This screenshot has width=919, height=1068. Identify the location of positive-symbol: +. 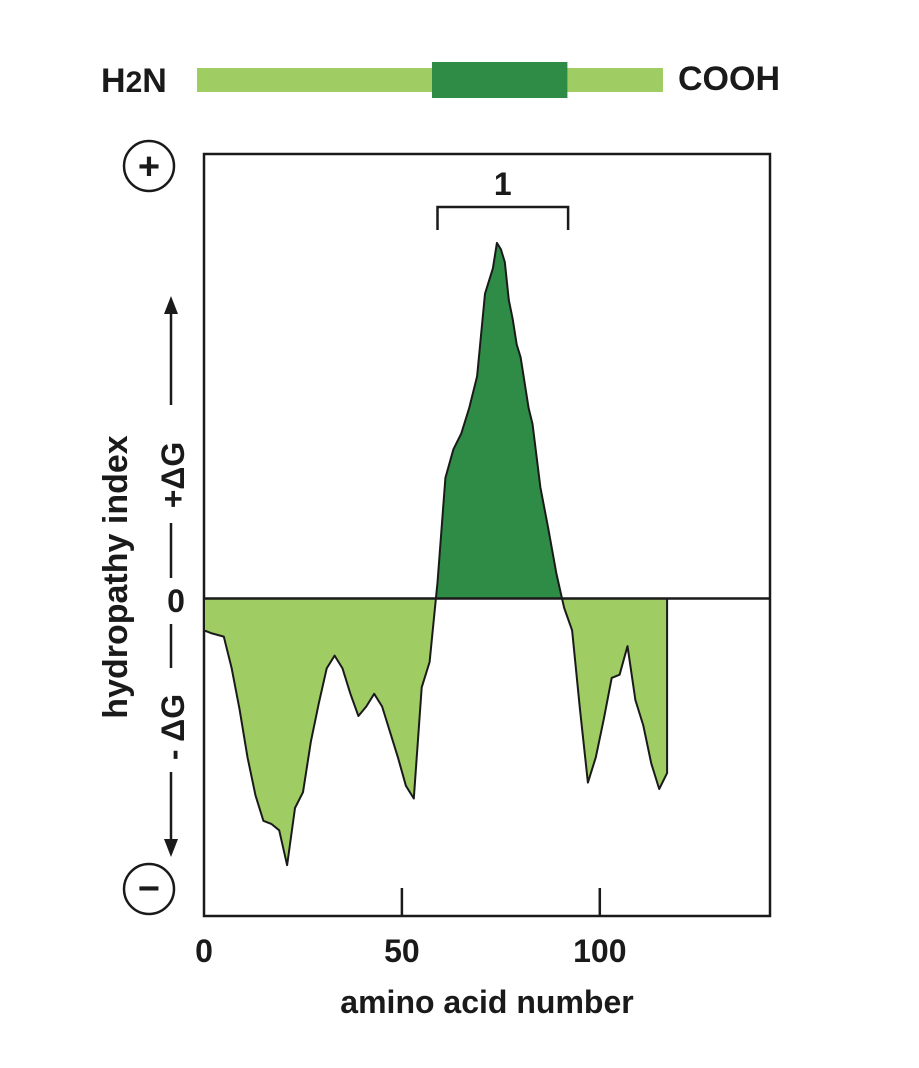
(149, 167).